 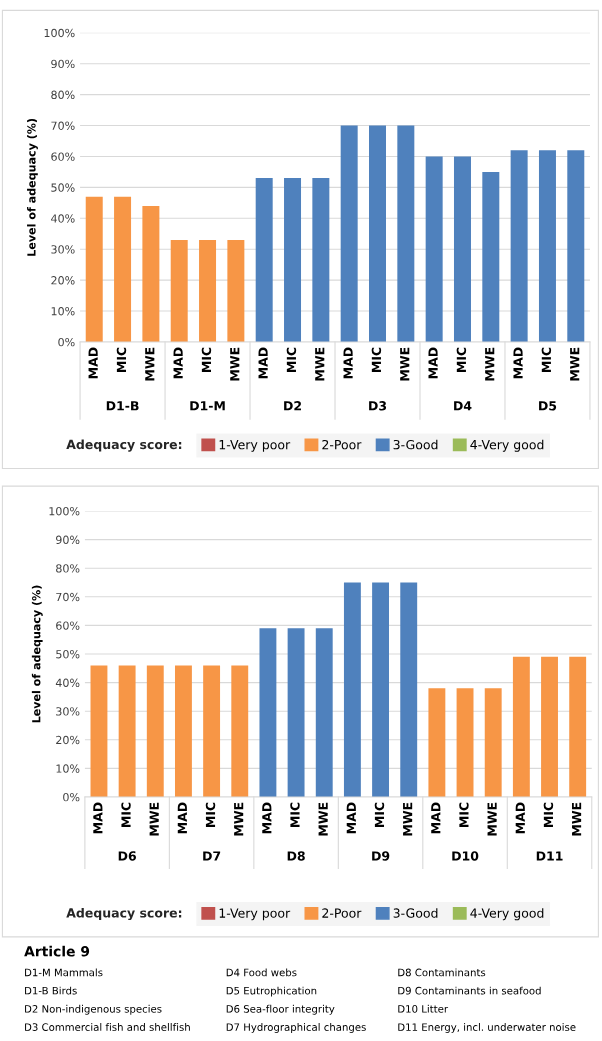 What do you see at coordinates (296, 856) in the screenshot?
I see `text: D8` at bounding box center [296, 856].